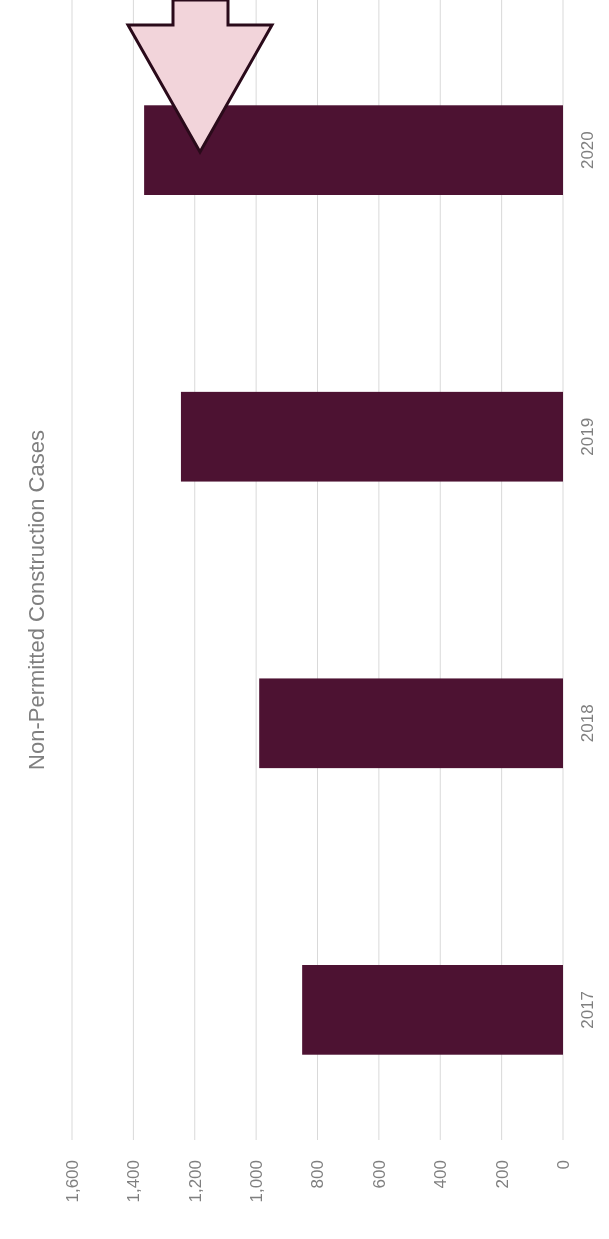 This screenshot has height=1239, width=609. Describe the element at coordinates (36, 600) in the screenshot. I see `text: Non-Permitted Construction Cases` at that location.